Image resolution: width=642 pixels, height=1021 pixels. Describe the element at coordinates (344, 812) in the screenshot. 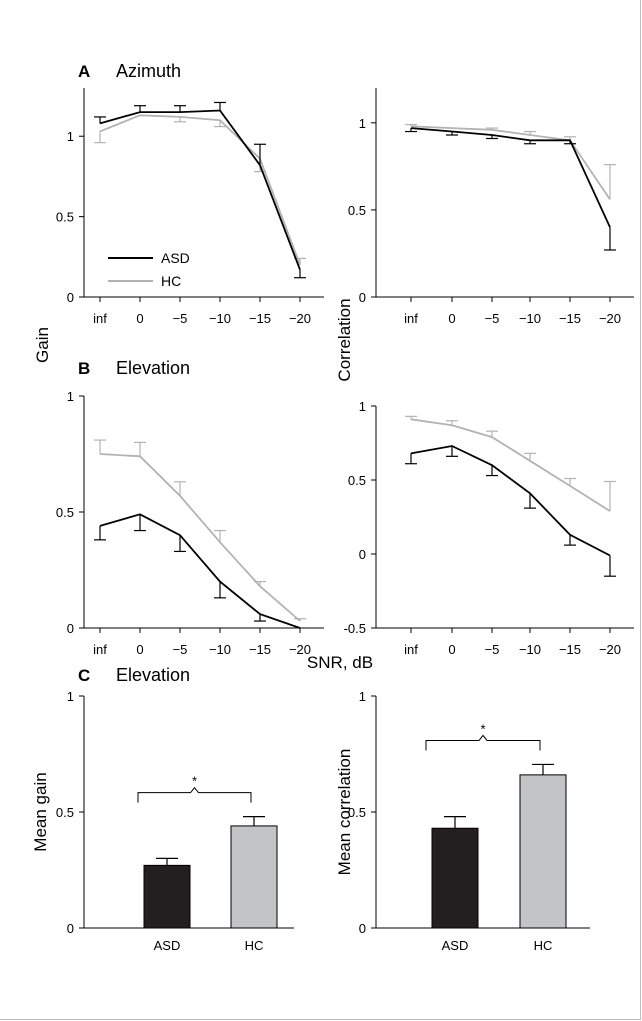

I see `y-axis-label: Mean correlation` at that location.